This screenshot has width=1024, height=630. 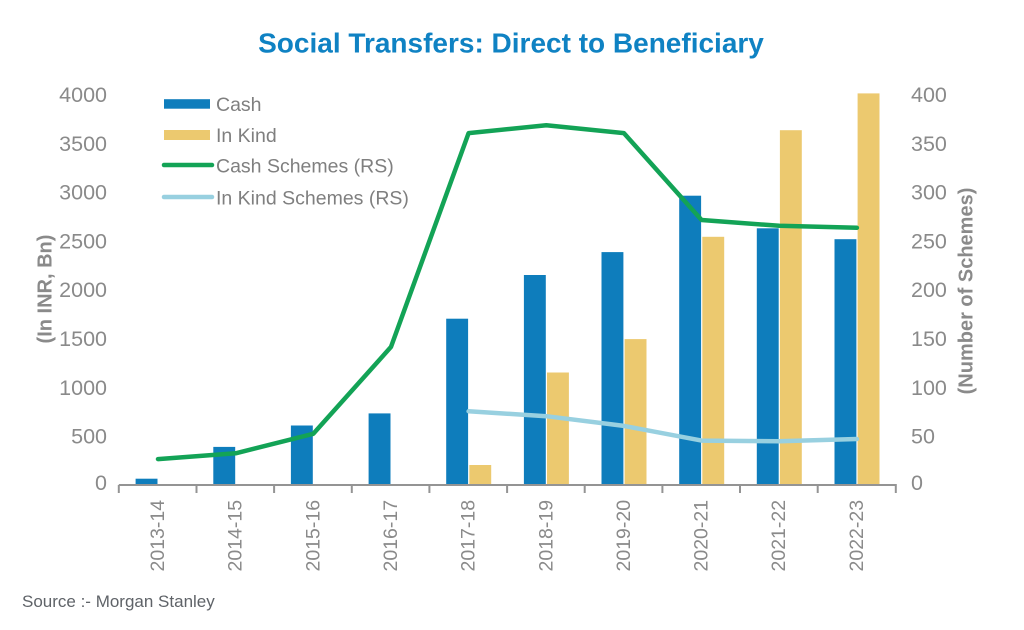 I want to click on svg-text: 2017-18, so click(x=469, y=536).